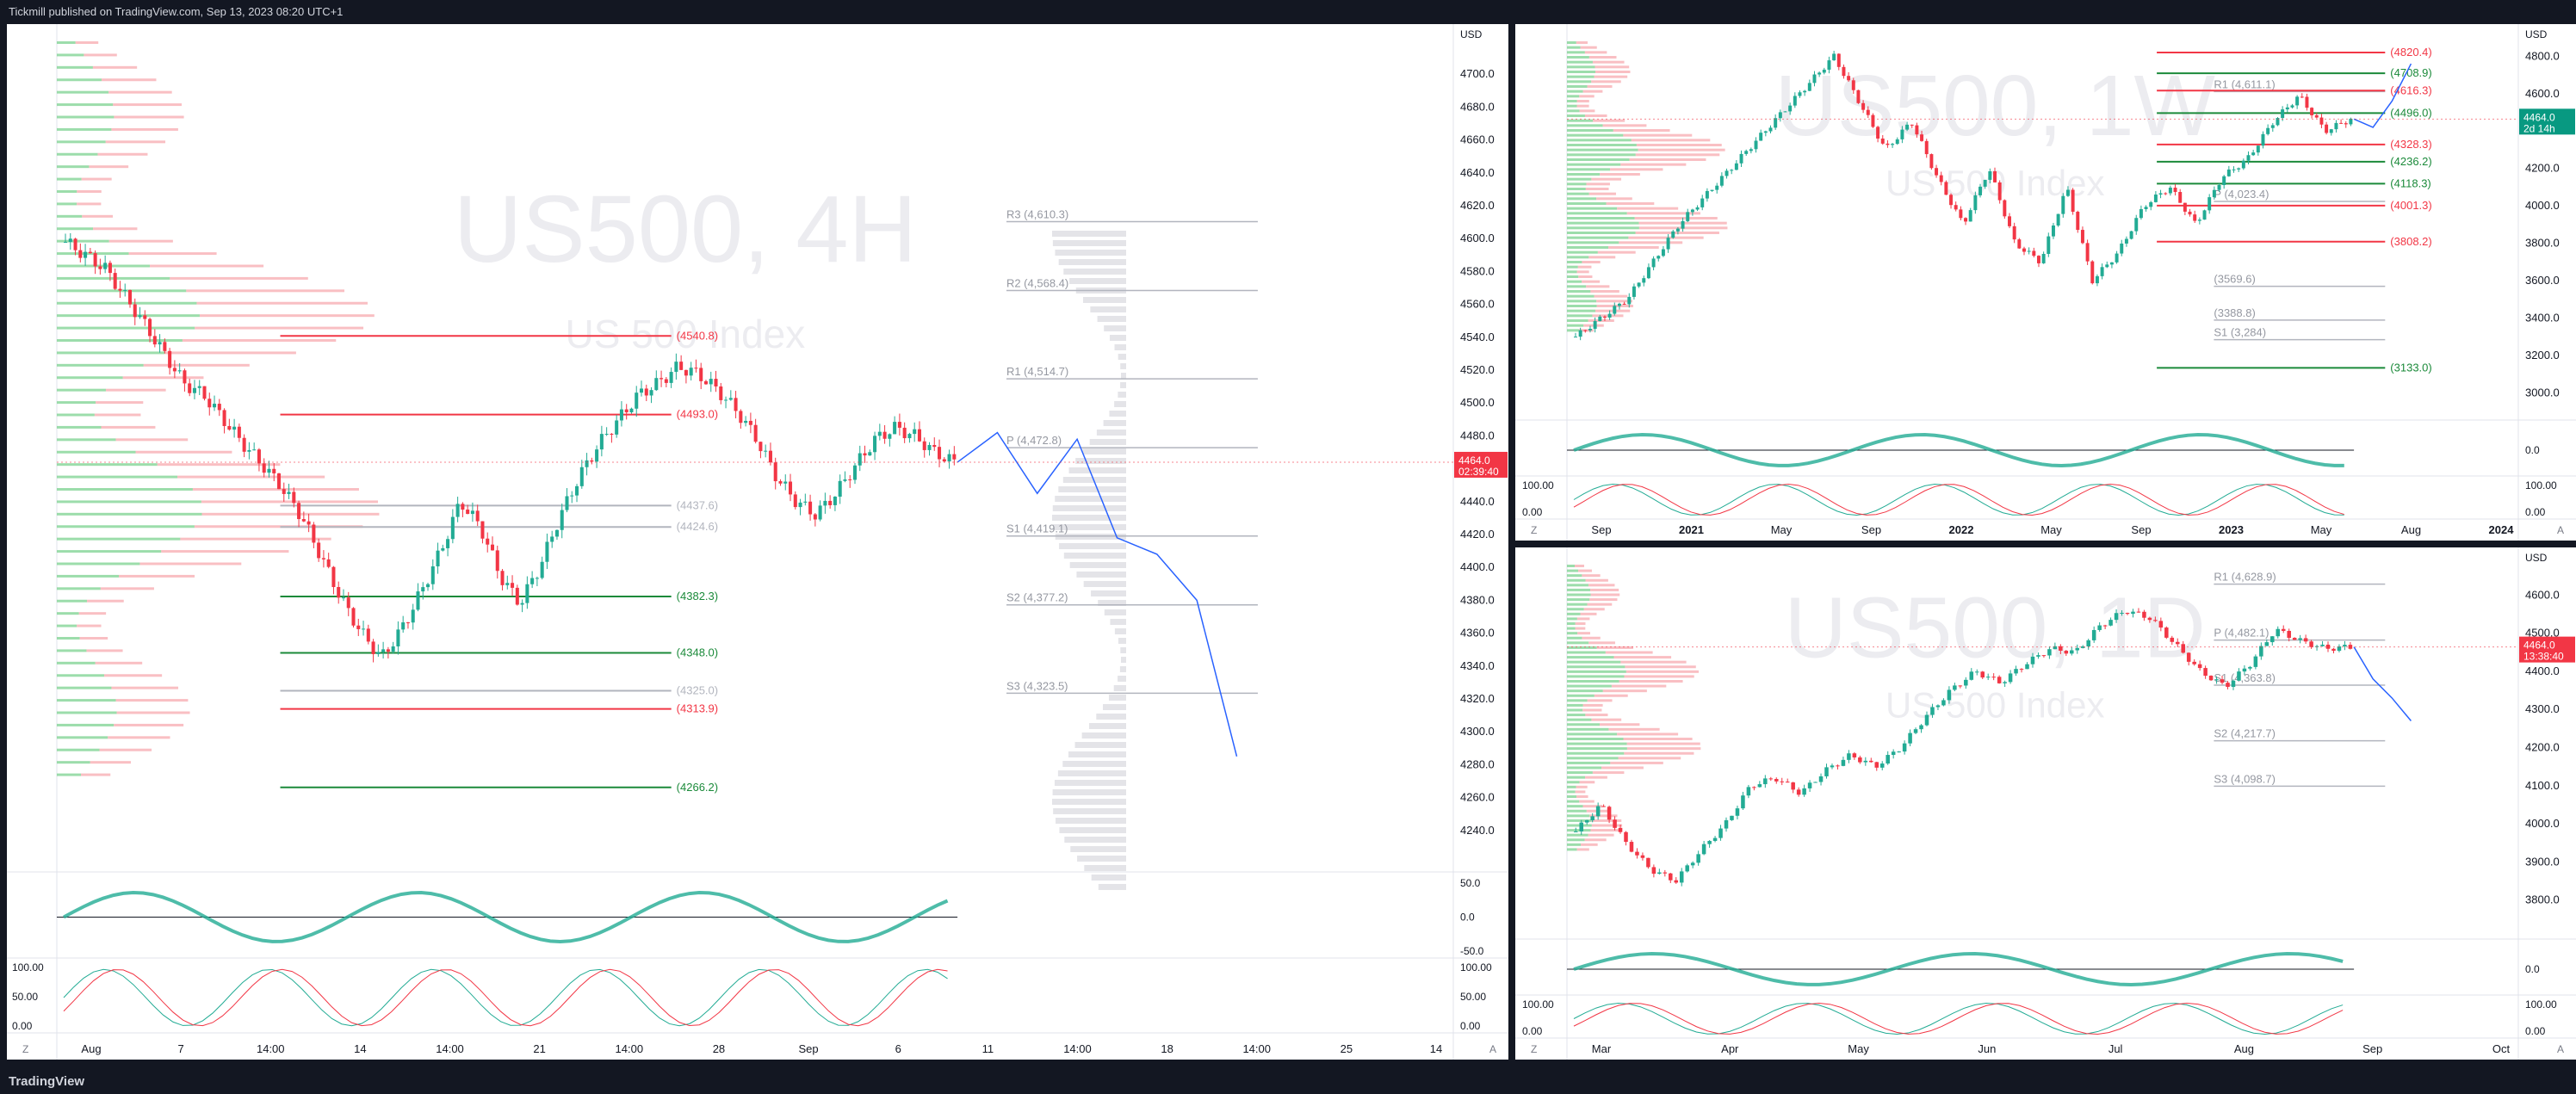 The width and height of the screenshot is (2576, 1094). Describe the element at coordinates (1347, 1048) in the screenshot. I see `time-tick-label: 25` at that location.